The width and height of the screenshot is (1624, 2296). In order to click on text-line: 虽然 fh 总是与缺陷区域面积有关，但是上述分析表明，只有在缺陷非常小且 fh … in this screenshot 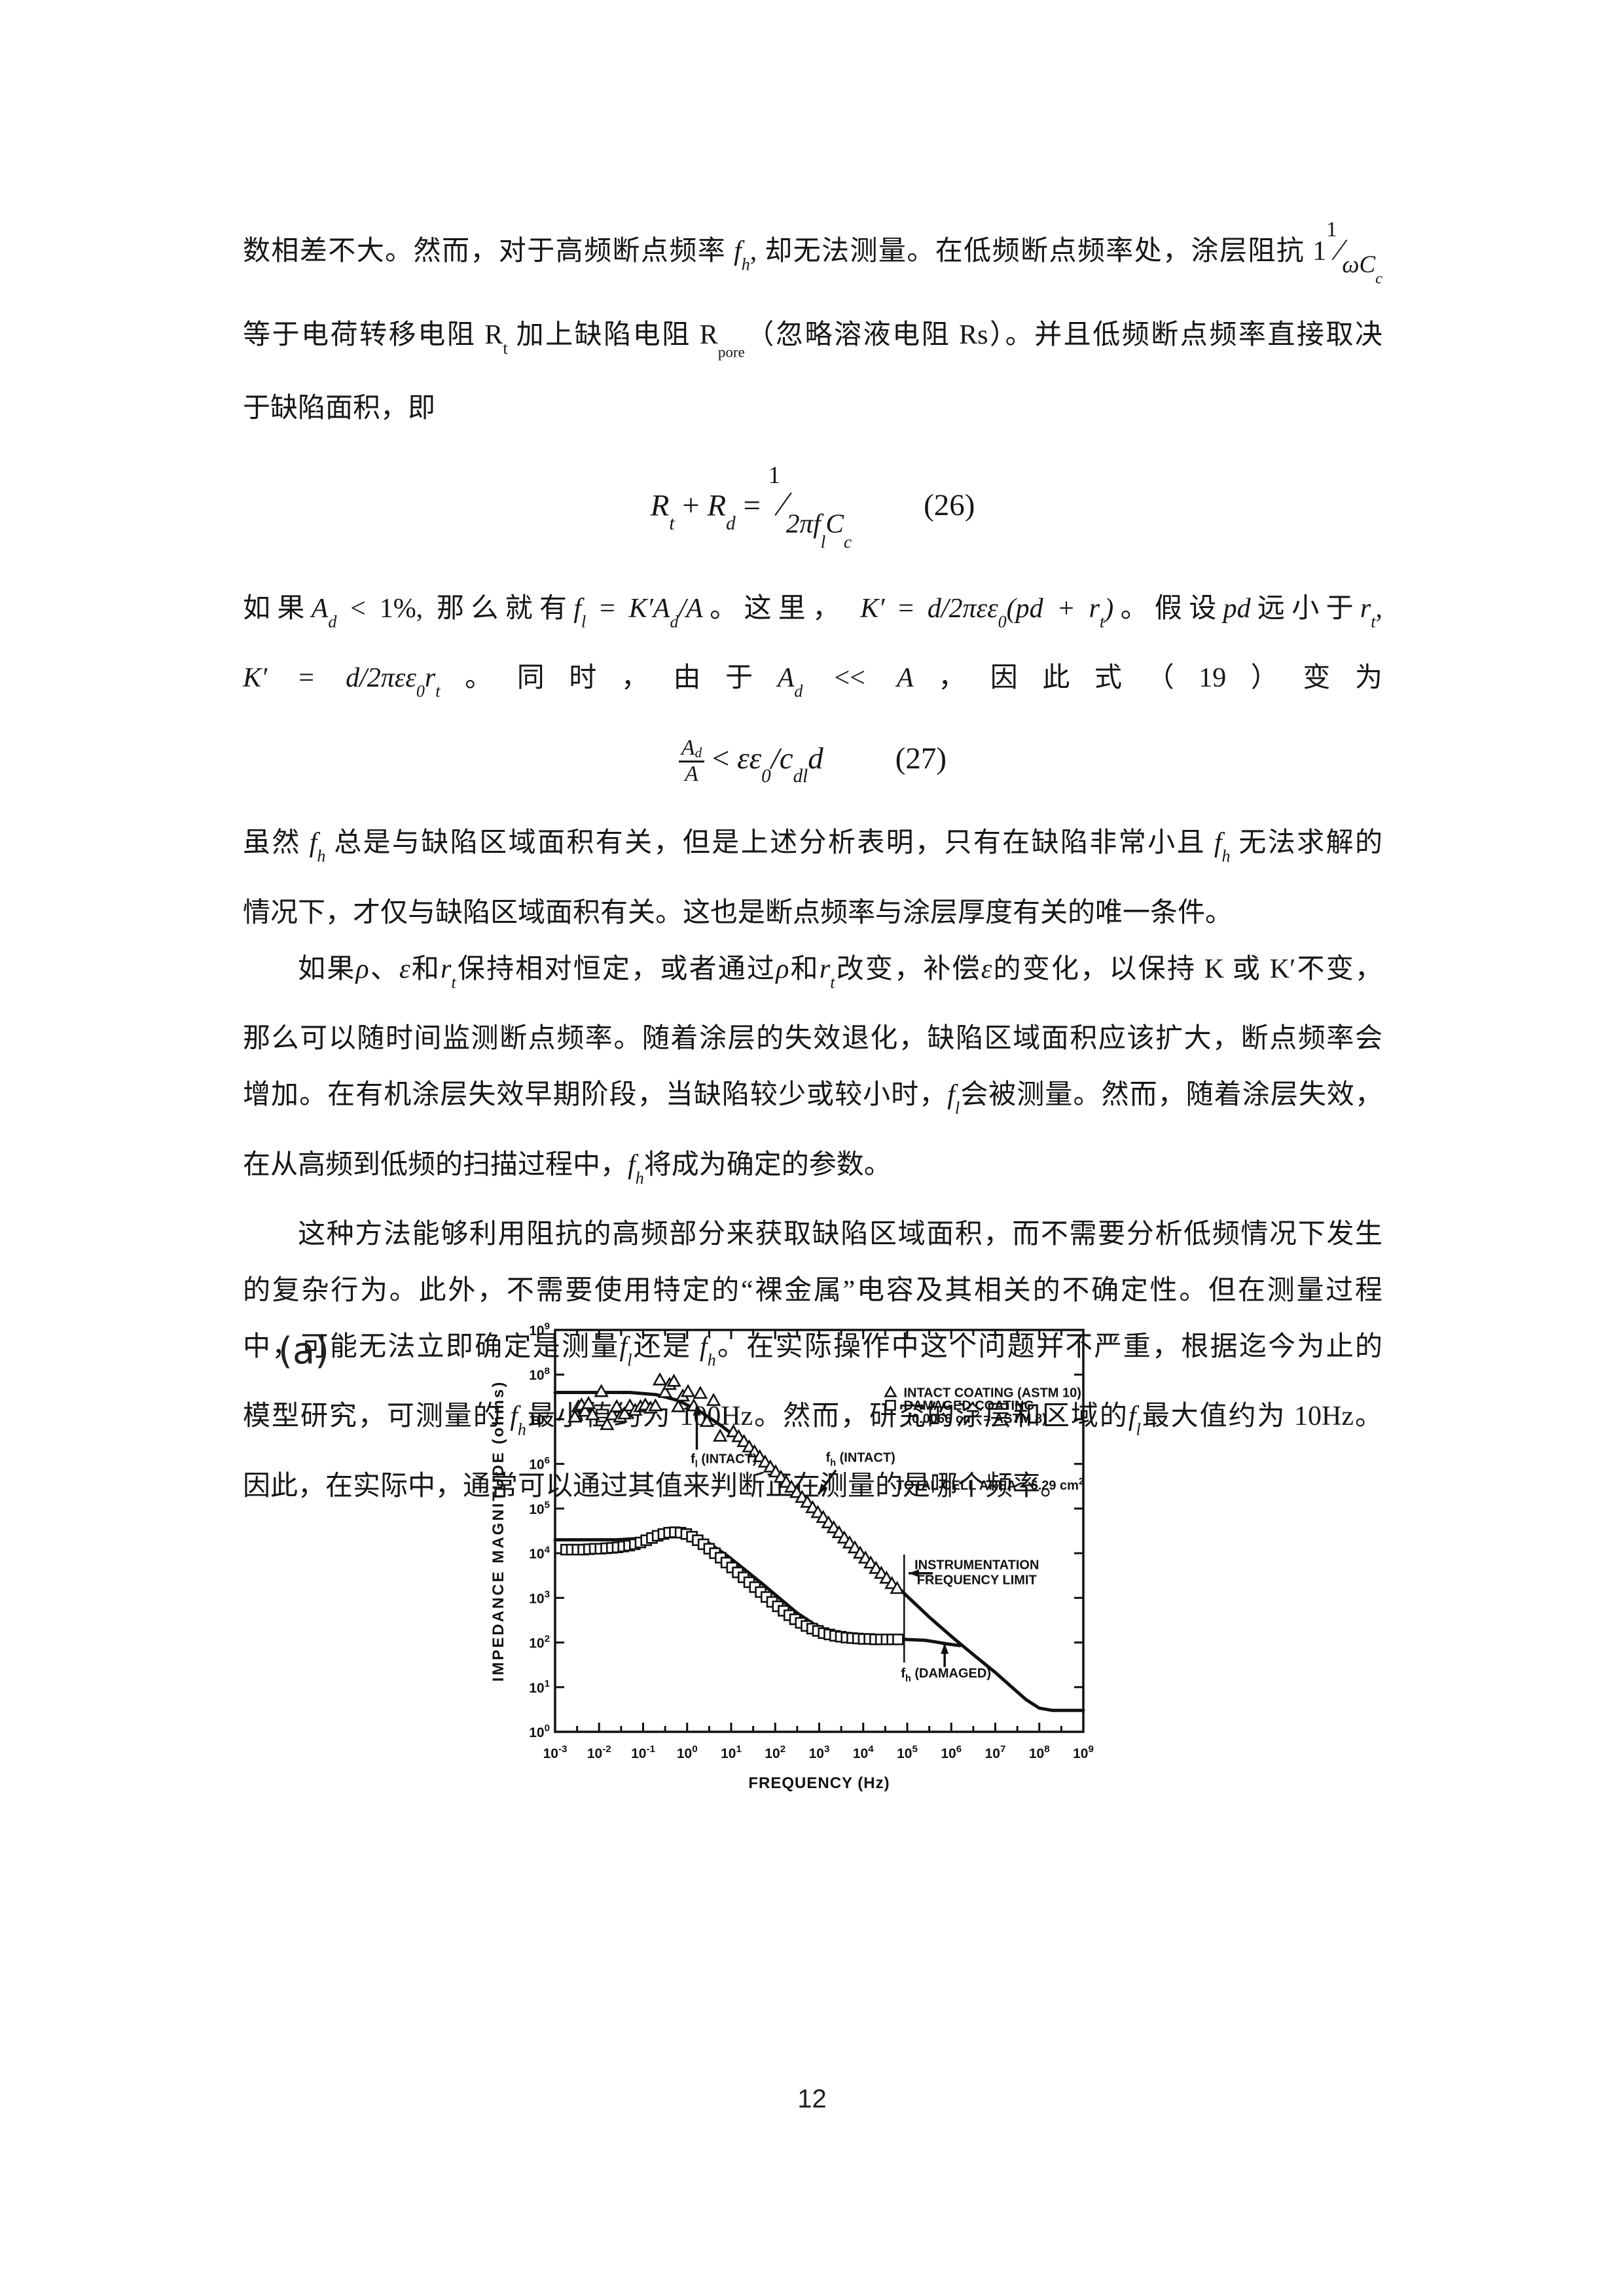, I will do `click(813, 847)`.